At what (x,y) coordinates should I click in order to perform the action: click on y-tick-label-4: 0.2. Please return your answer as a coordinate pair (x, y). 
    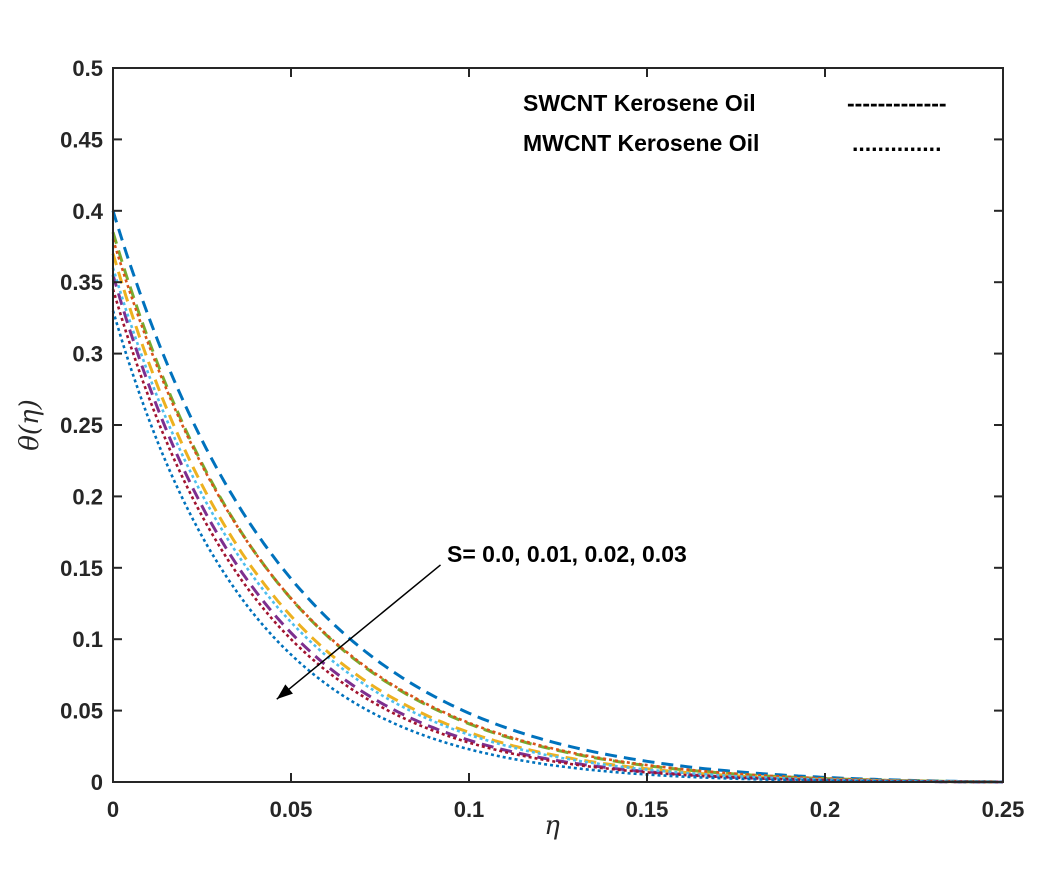
    Looking at the image, I should click on (87, 496).